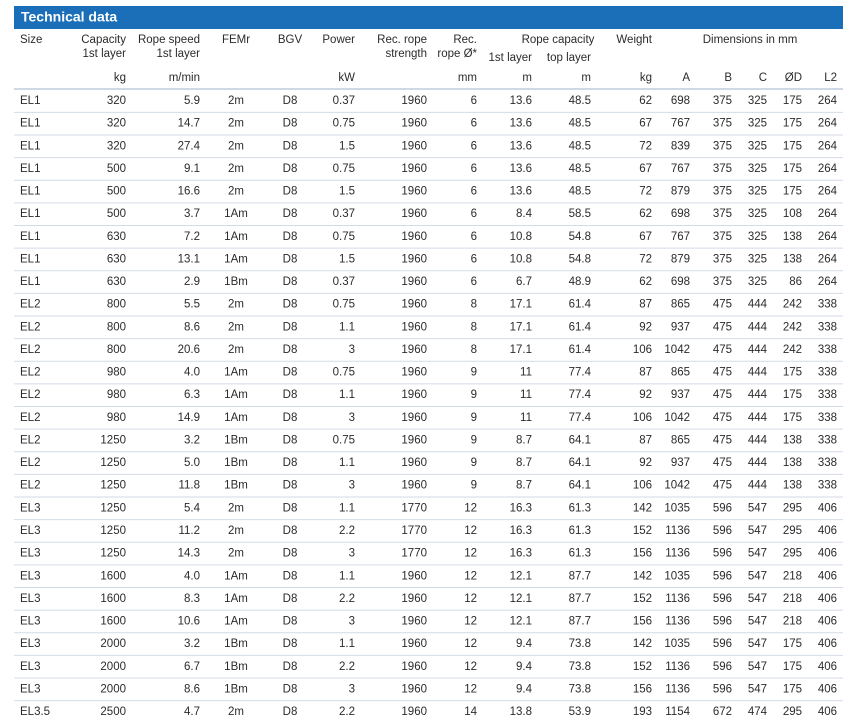 Image resolution: width=857 pixels, height=725 pixels. What do you see at coordinates (192, 169) in the screenshot?
I see `data-cell: 9.1` at bounding box center [192, 169].